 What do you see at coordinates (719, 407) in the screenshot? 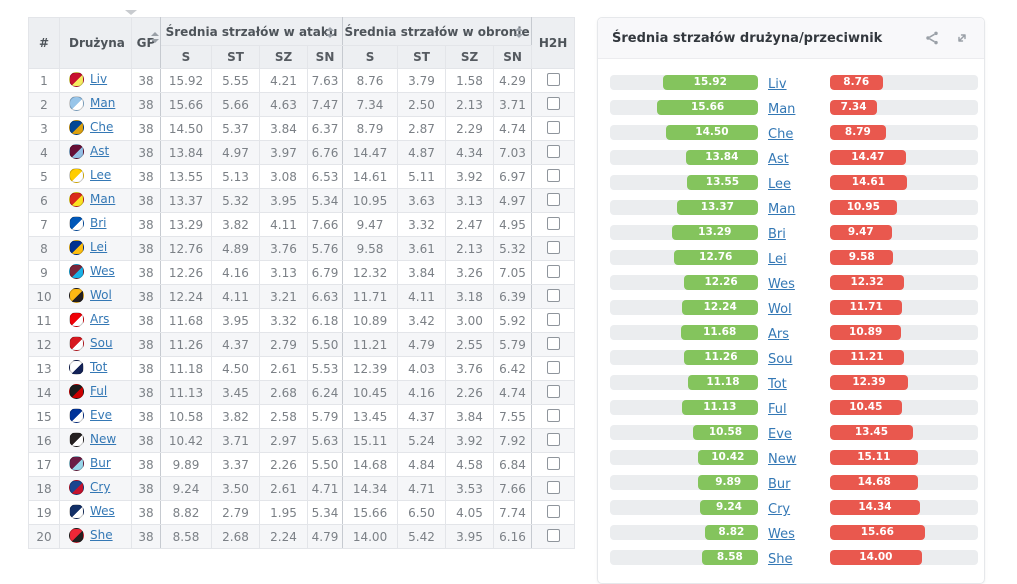
I see `team-bar: 11.13` at bounding box center [719, 407].